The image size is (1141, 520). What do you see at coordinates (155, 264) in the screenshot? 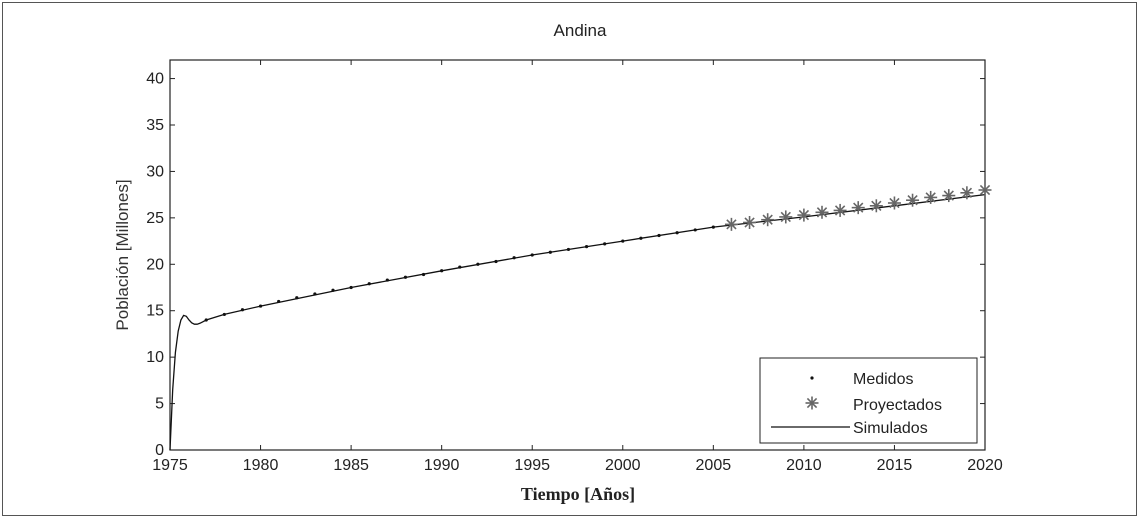
I see `y-tick-label: 20` at bounding box center [155, 264].